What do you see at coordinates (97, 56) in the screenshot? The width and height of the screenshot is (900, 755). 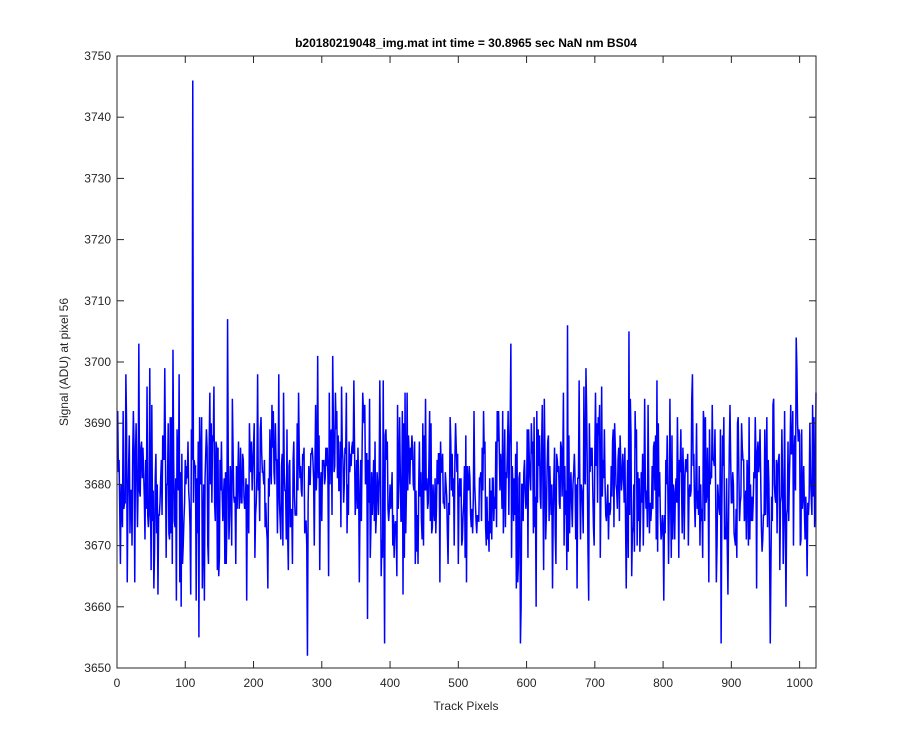 I see `y-tick-label: 3750` at bounding box center [97, 56].